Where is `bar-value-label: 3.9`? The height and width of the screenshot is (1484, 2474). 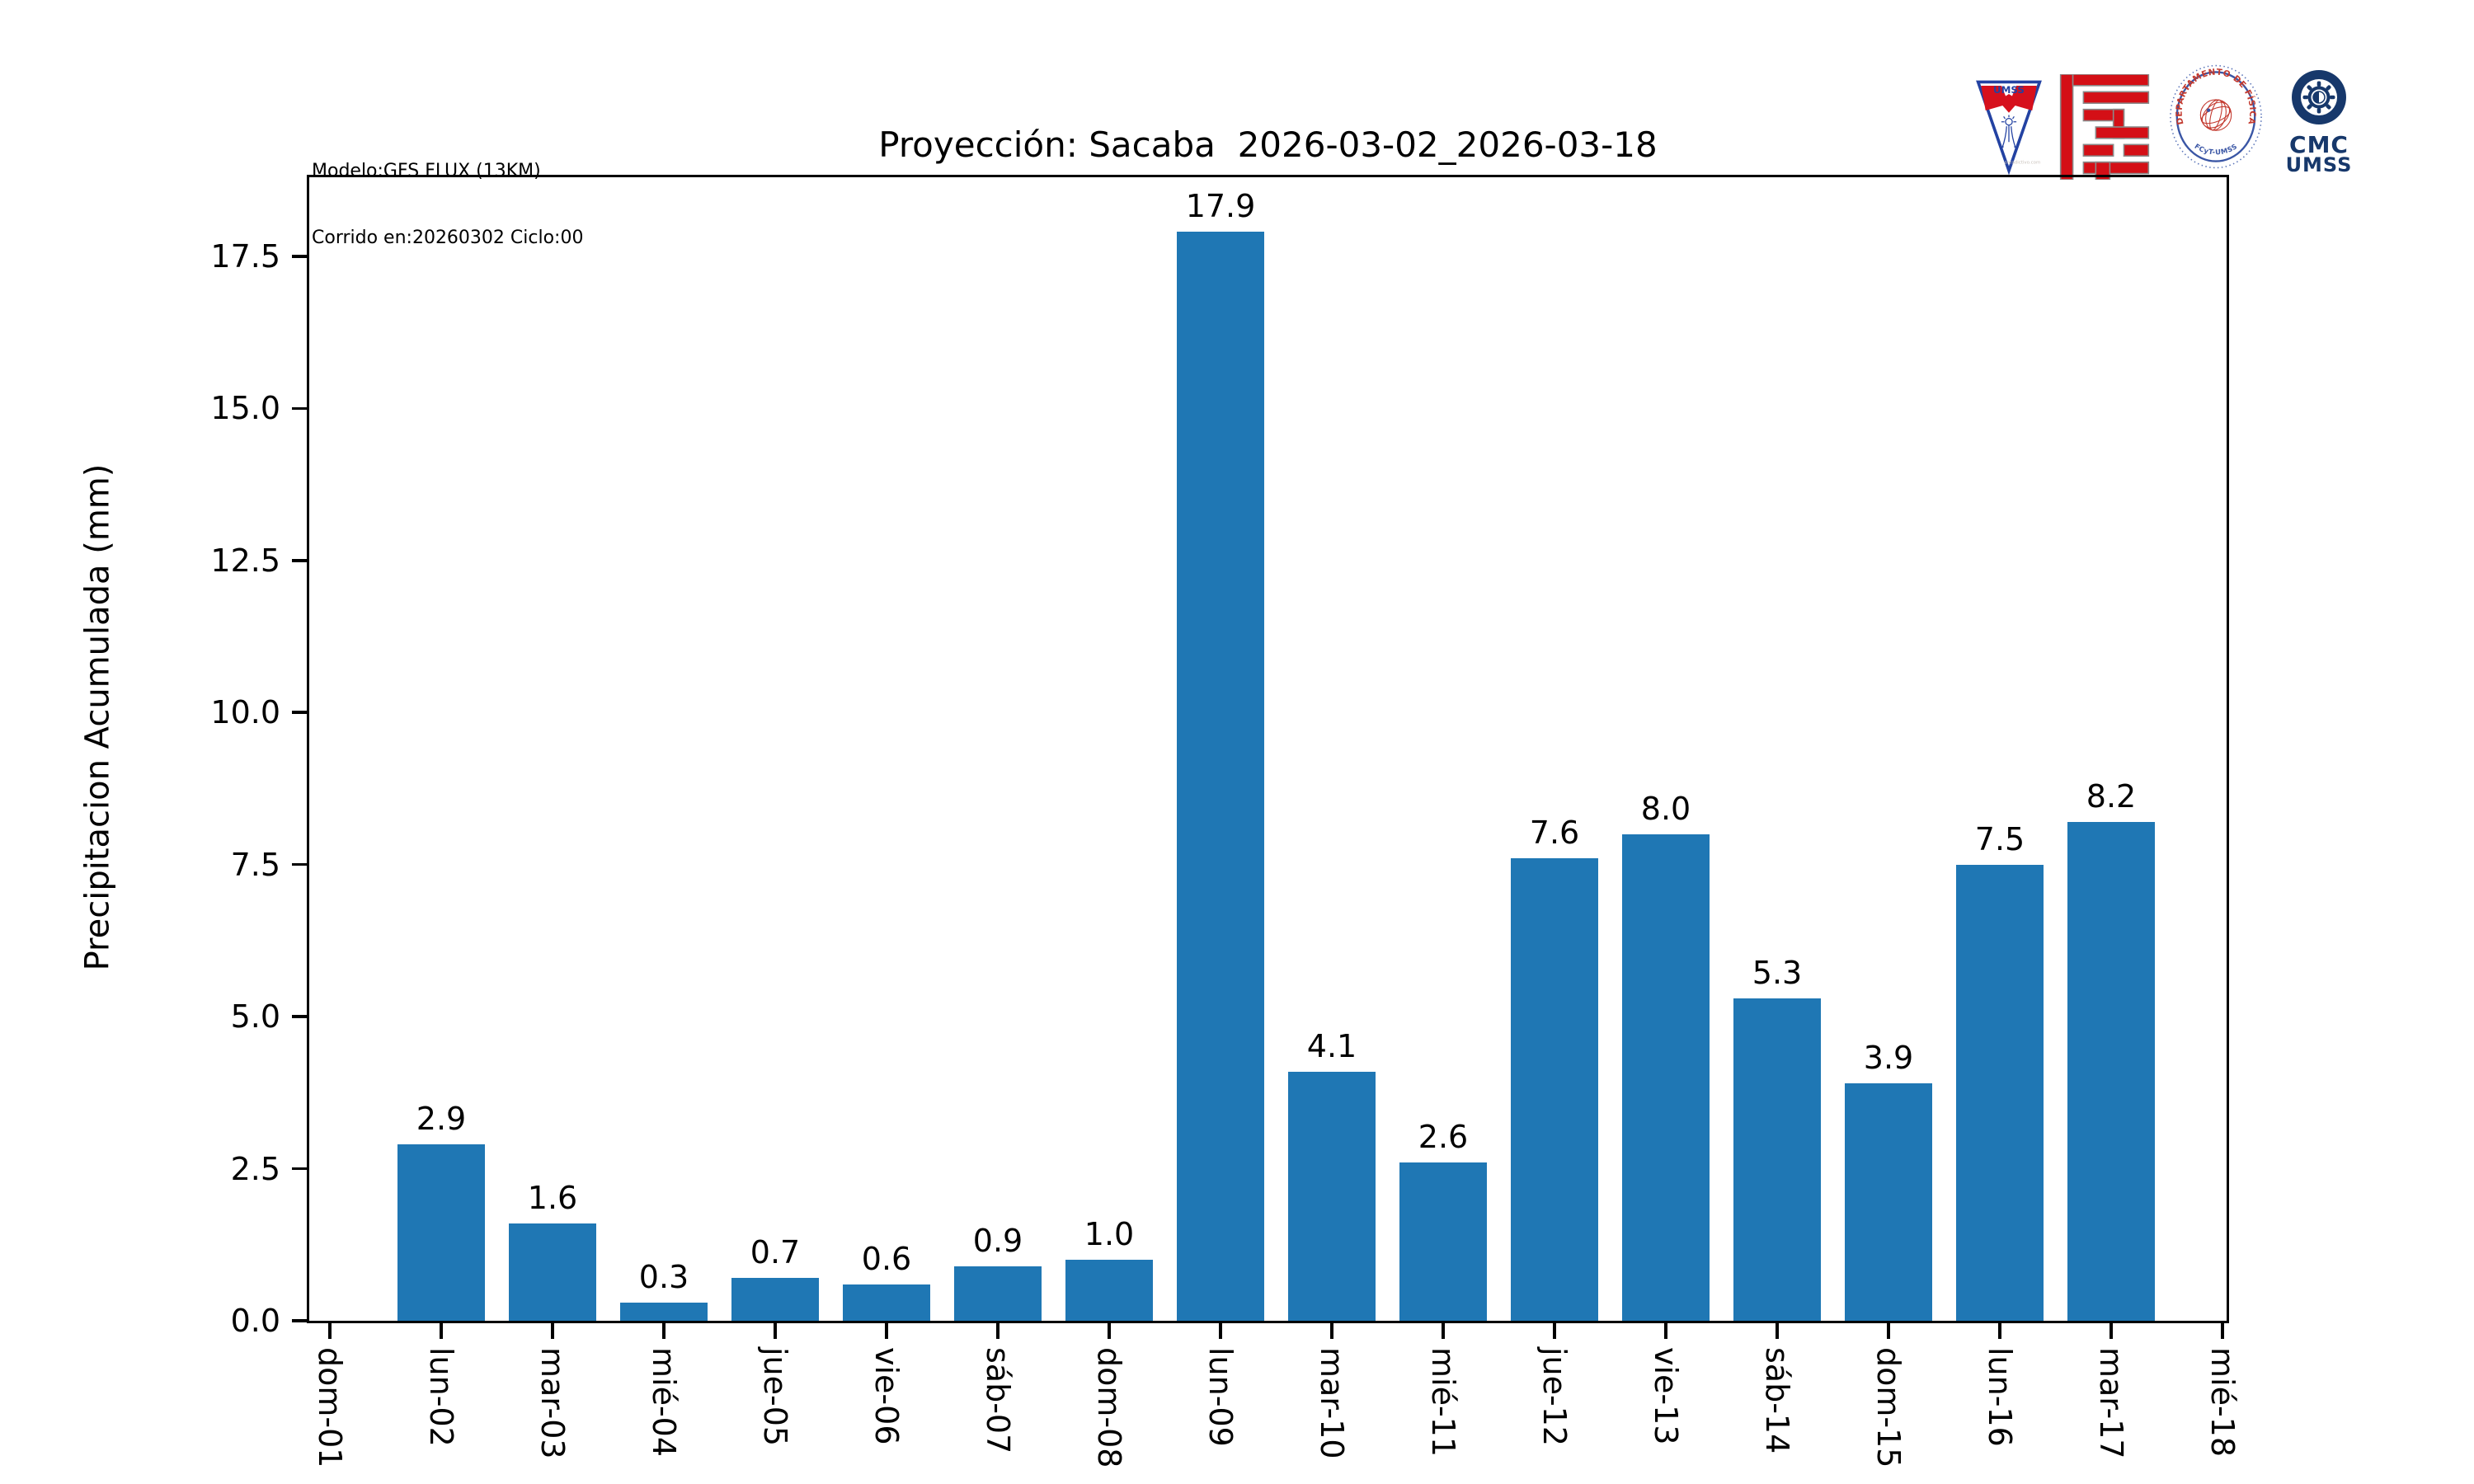
bar-value-label: 3.9 is located at coordinates (1888, 1058).